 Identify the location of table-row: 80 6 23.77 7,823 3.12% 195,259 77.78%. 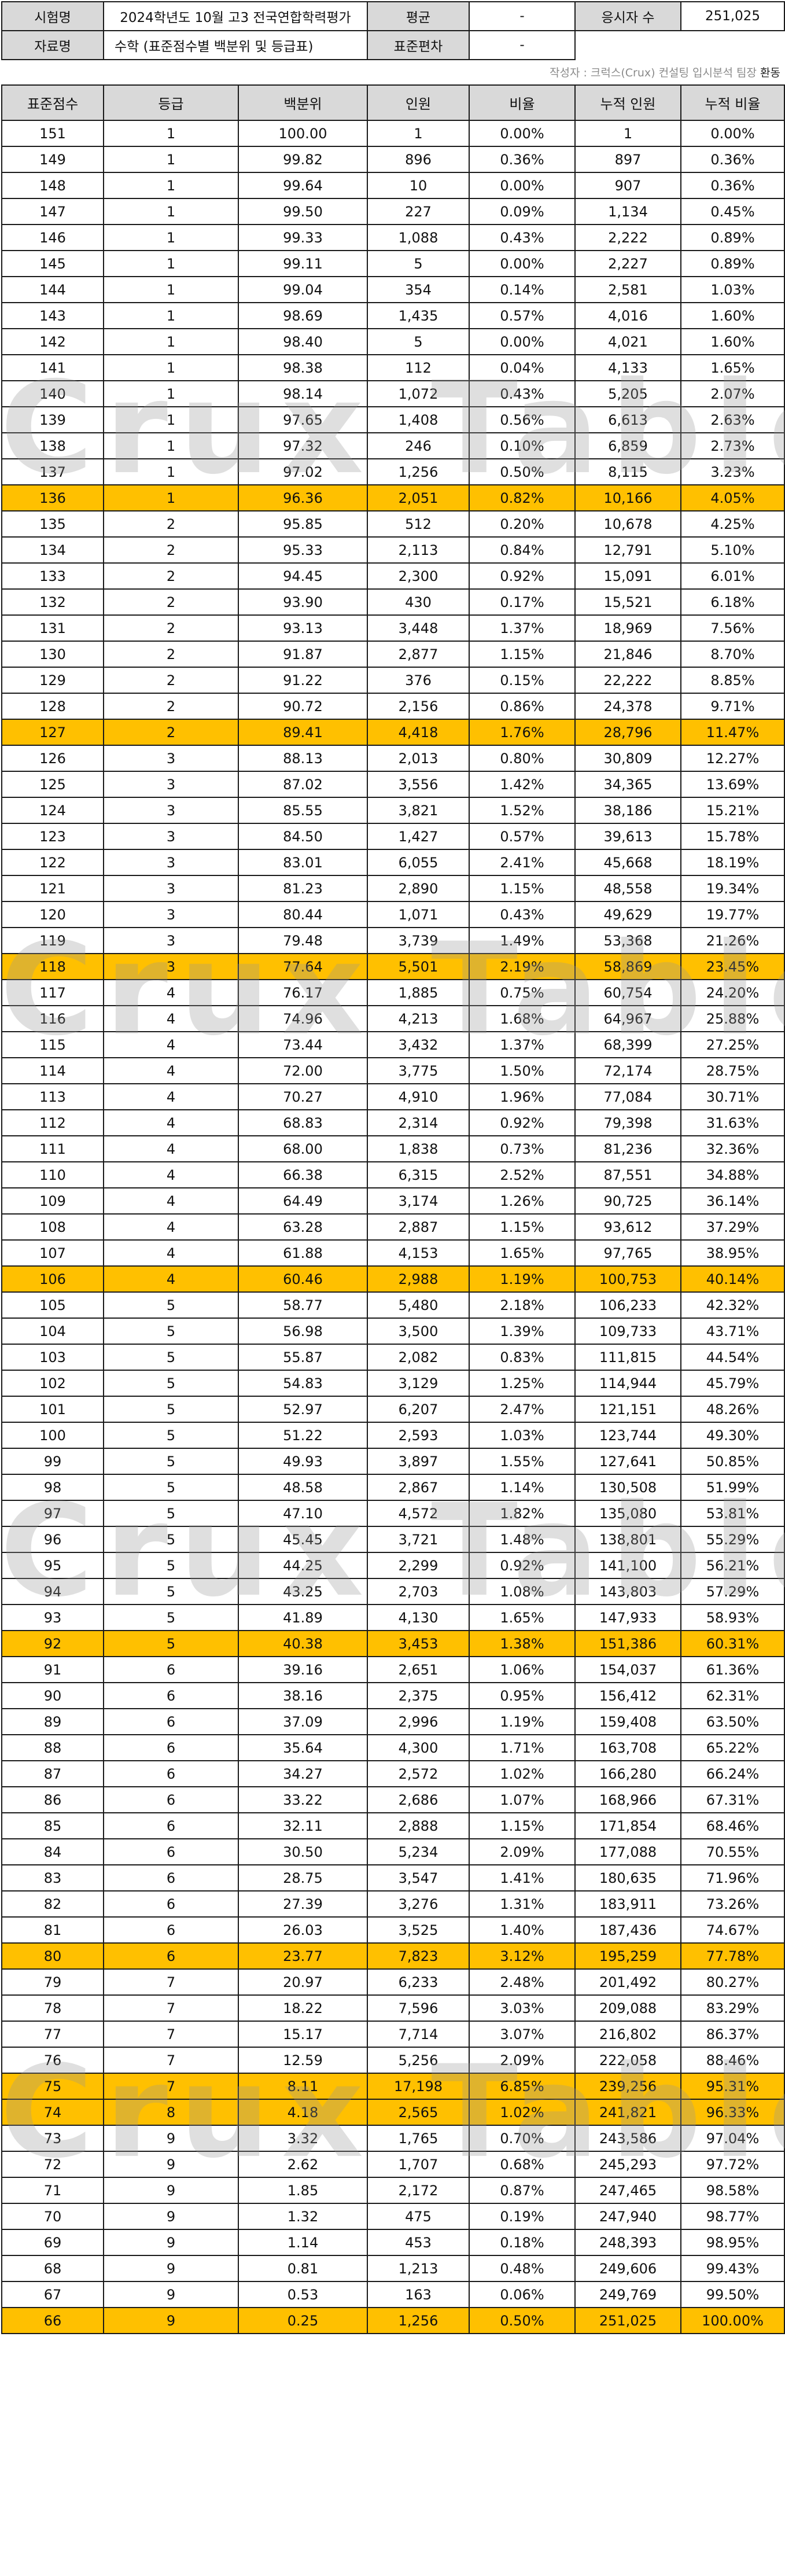
(393, 1956).